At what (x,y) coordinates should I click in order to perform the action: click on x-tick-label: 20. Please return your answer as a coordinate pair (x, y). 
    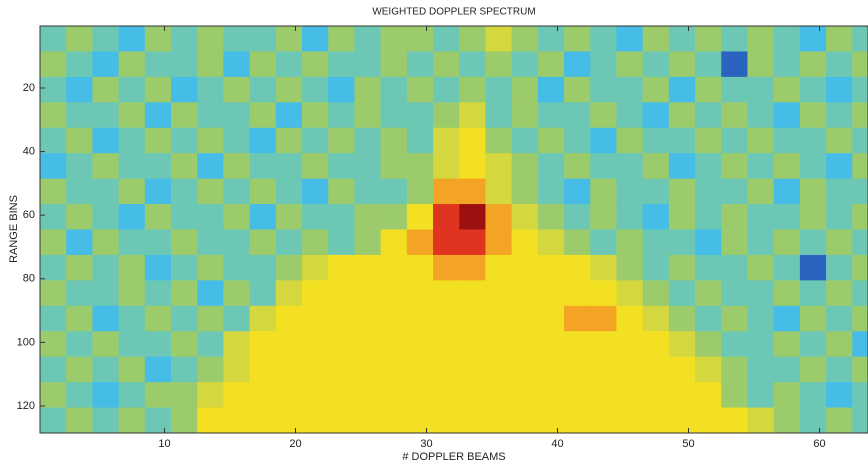
    Looking at the image, I should click on (295, 444).